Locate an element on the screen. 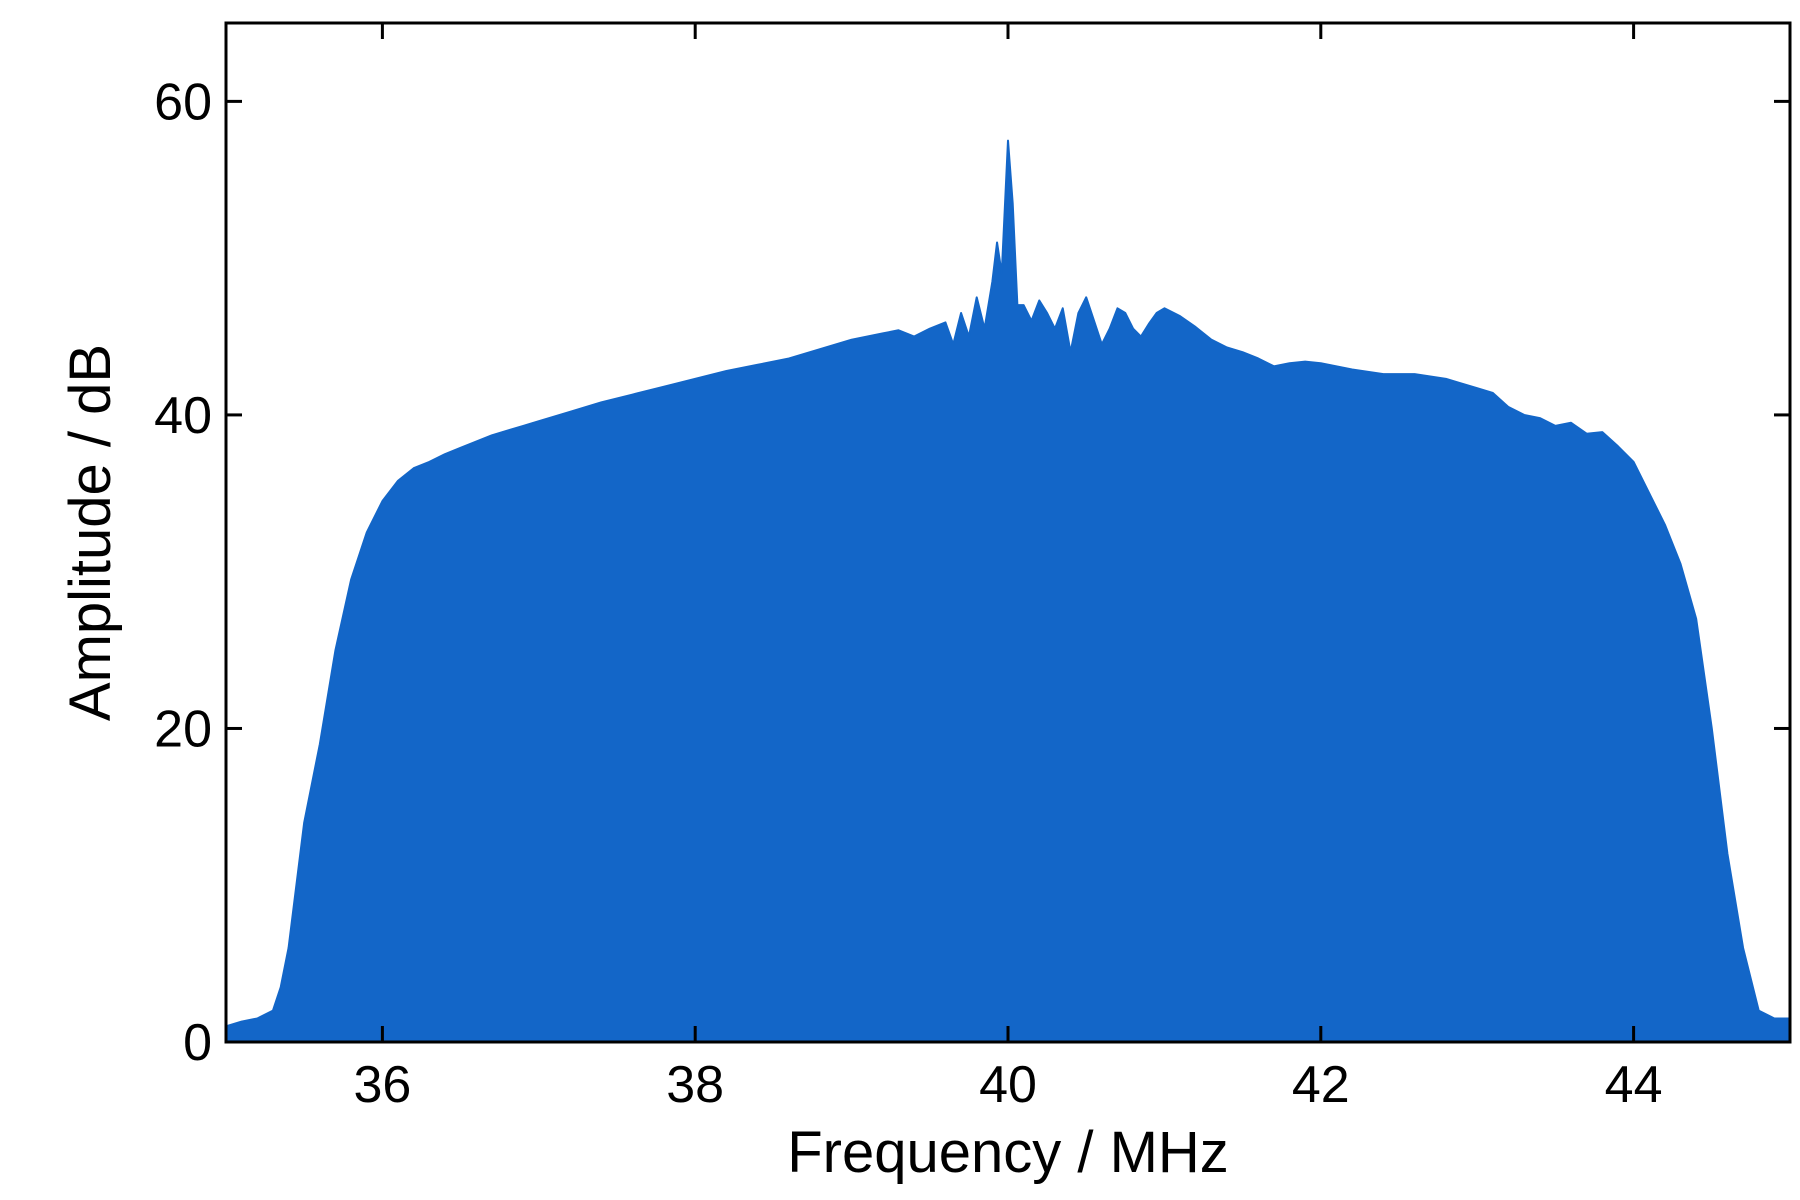 The image size is (1800, 1200). x-tick-label: 38 is located at coordinates (695, 1085).